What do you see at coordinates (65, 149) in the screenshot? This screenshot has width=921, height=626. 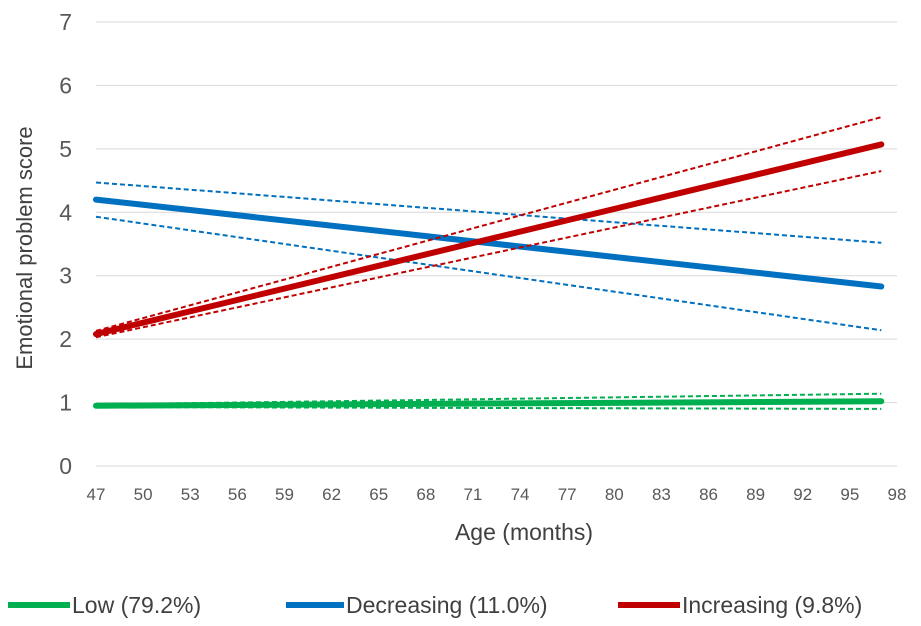 I see `y-tick-label: 5` at bounding box center [65, 149].